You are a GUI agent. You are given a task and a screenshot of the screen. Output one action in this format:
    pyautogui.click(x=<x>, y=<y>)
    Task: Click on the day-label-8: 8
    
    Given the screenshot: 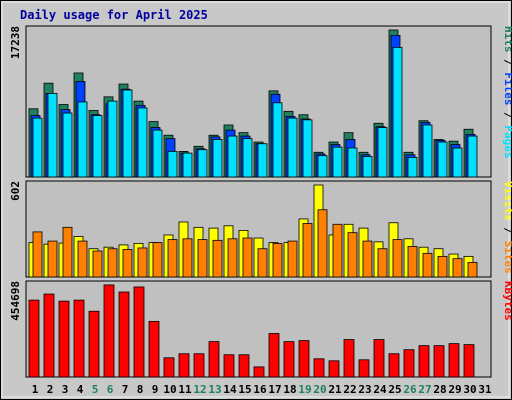 What is the action you would take?
    pyautogui.click(x=140, y=389)
    